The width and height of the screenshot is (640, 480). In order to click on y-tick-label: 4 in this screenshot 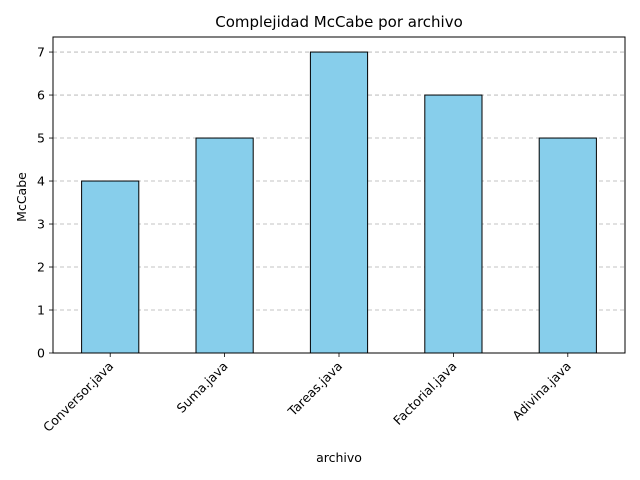, I will do `click(41, 181)`.